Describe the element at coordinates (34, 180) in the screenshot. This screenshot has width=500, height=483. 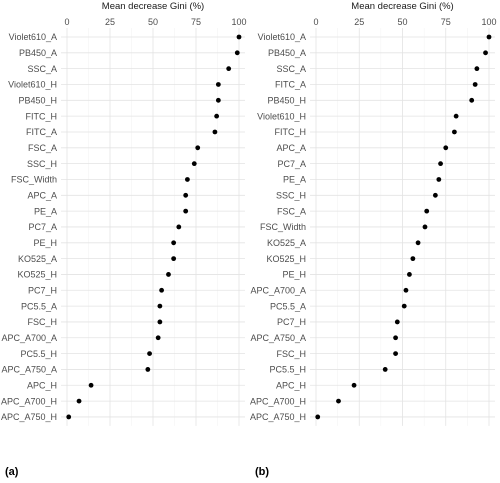
I see `panel-1-category-label: FSC_Width` at that location.